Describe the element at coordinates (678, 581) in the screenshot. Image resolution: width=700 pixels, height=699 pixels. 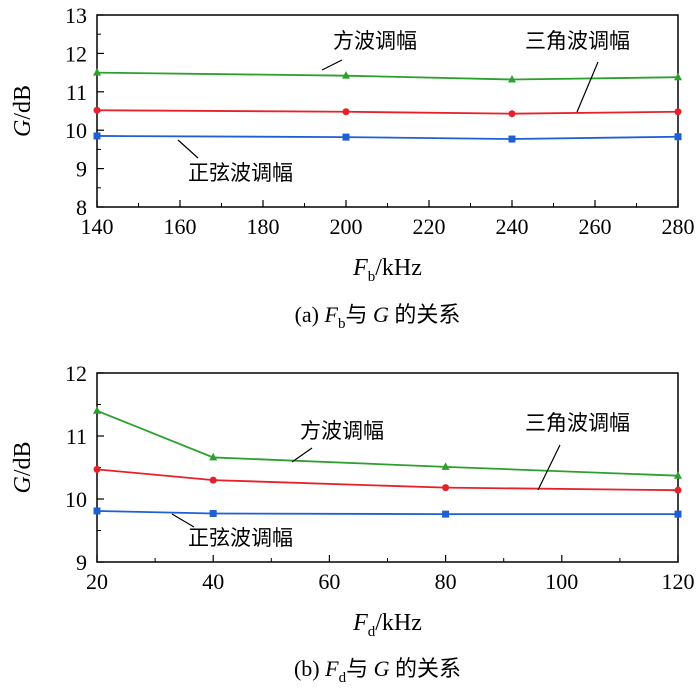
I see `x-tick-label: 120` at that location.